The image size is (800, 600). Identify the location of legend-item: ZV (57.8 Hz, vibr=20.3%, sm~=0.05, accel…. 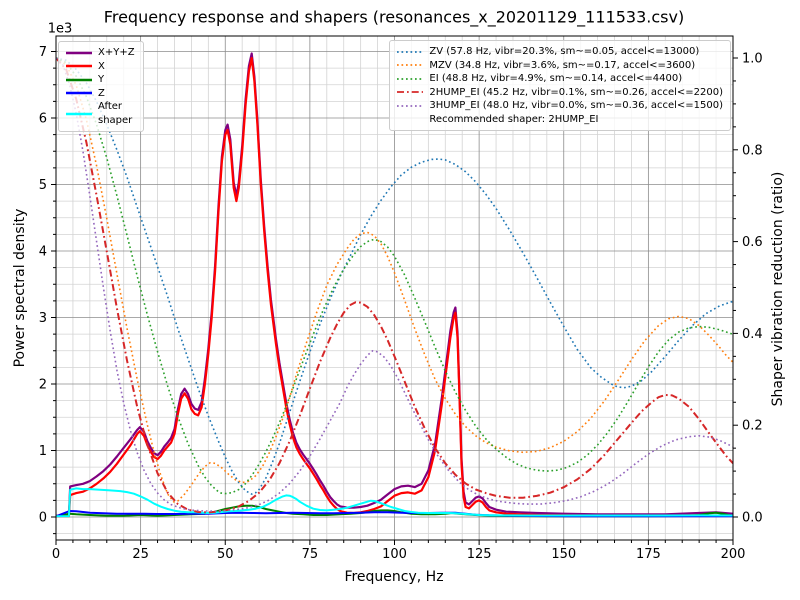
(560, 52).